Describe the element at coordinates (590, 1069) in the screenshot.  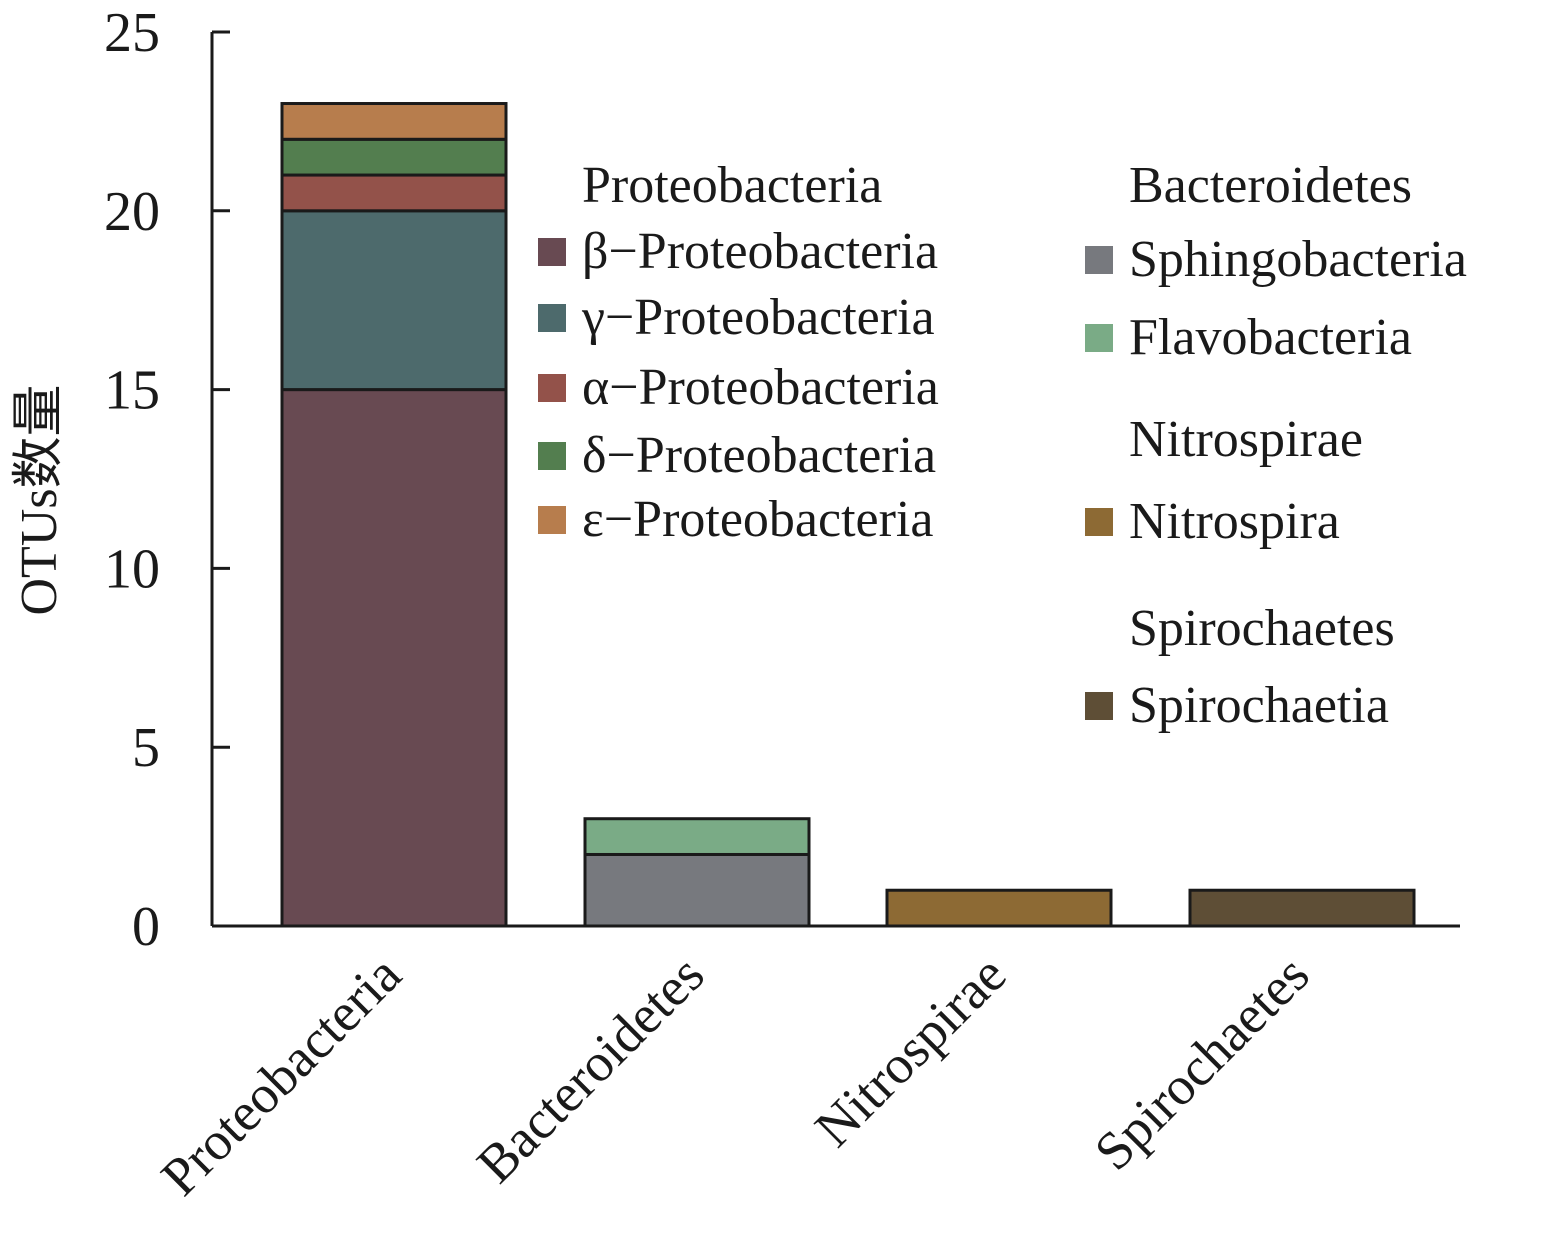
I see `x-tick-label: Bacteroidetes` at that location.